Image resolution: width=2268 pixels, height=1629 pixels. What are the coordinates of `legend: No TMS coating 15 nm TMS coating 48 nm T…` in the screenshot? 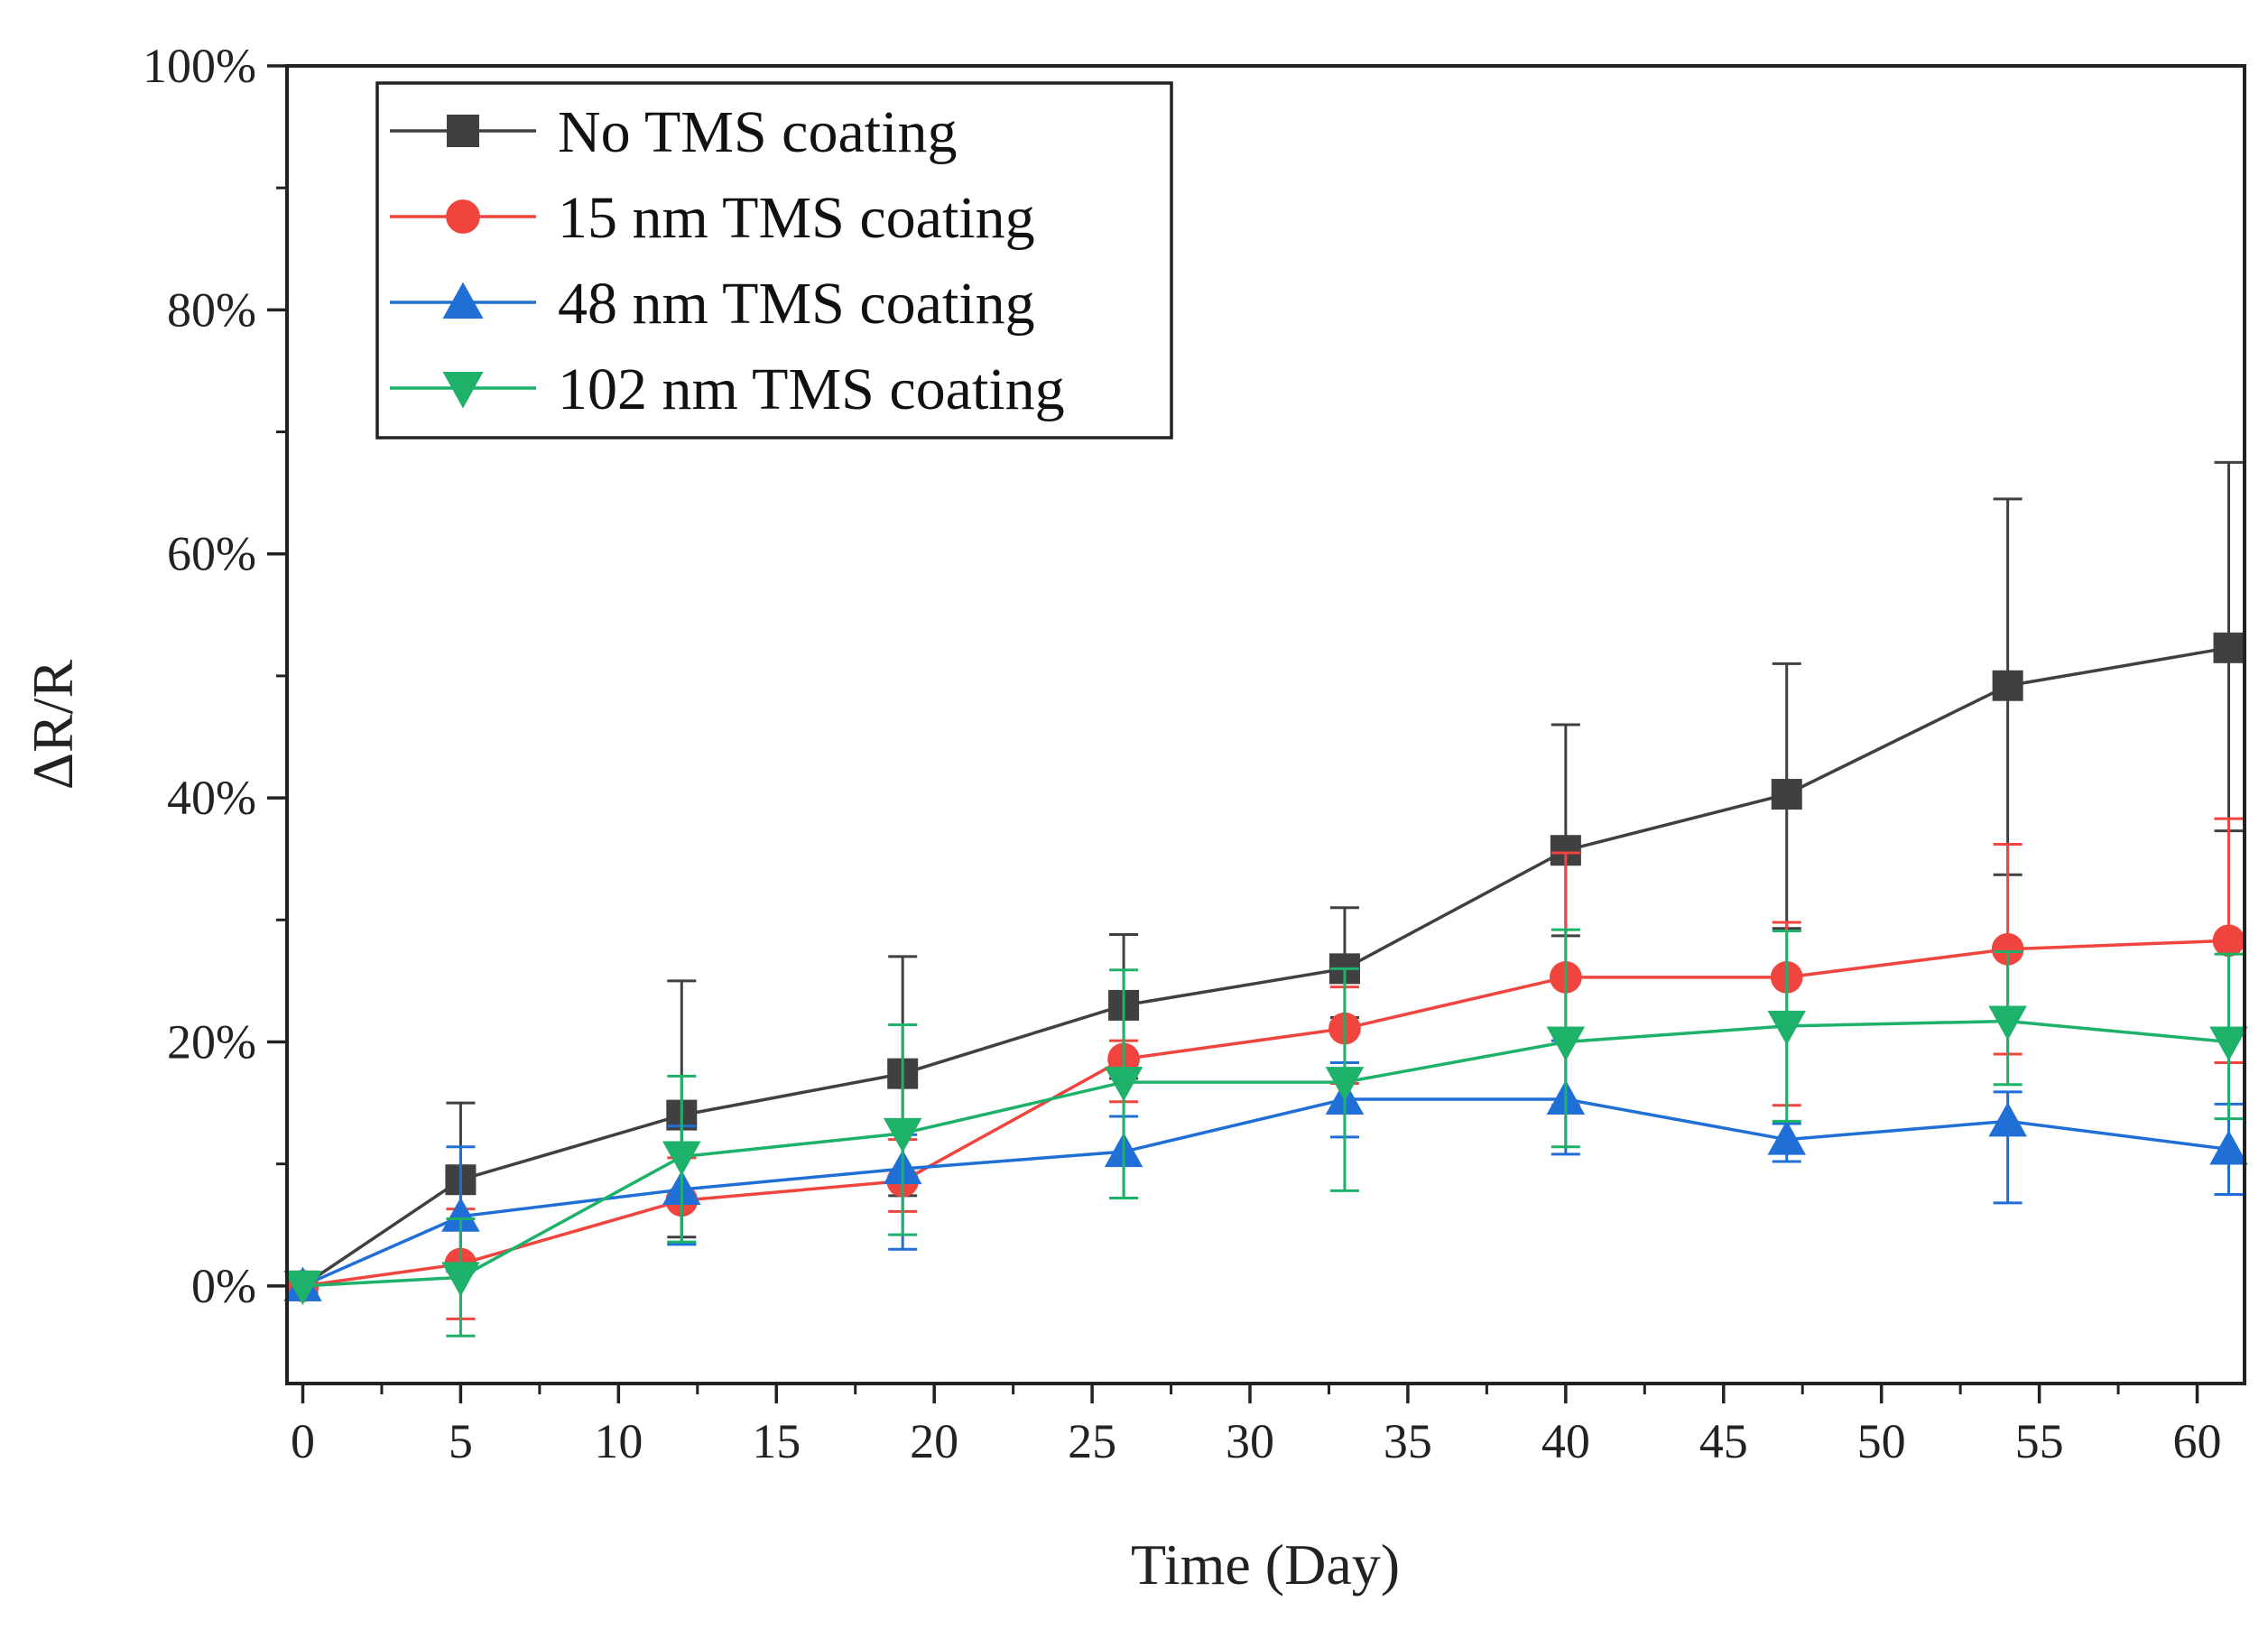 It's located at (774, 260).